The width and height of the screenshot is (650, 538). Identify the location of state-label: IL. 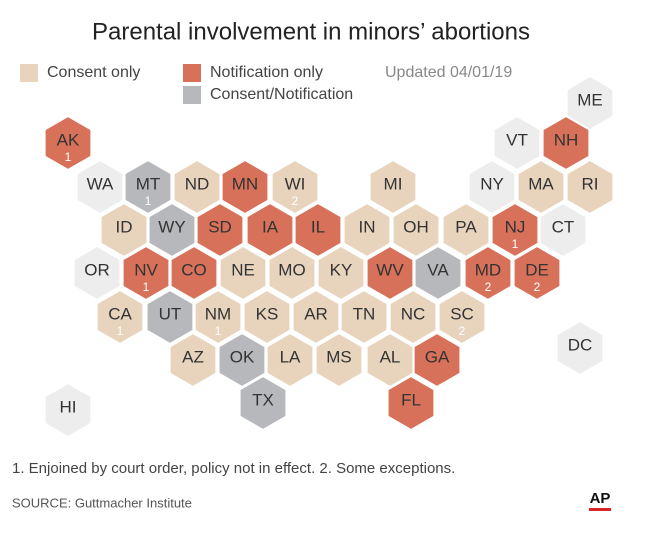
(318, 226).